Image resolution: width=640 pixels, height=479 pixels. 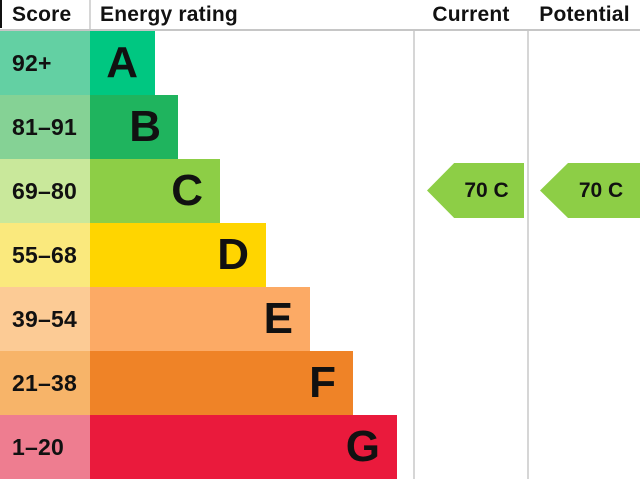 I want to click on rating-bar-d: D, so click(x=178, y=255).